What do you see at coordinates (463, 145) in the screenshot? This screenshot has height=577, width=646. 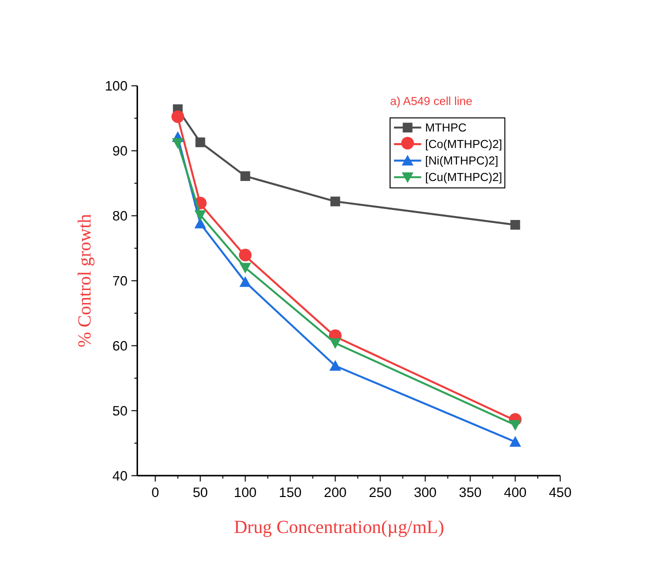 I see `legend-label: [Co(MTHPC)2]` at bounding box center [463, 145].